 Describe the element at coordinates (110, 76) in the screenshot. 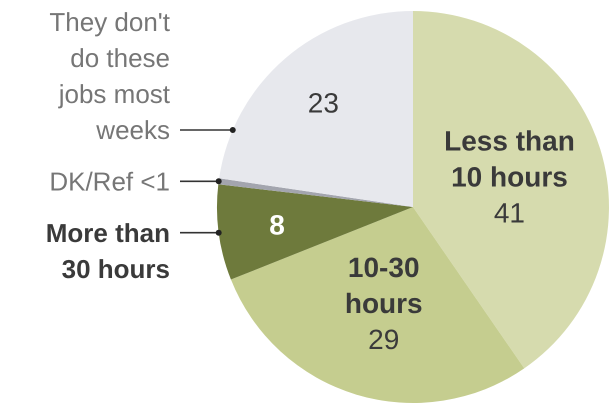

I see `slice-label: They don't do these jobs most weeks` at that location.